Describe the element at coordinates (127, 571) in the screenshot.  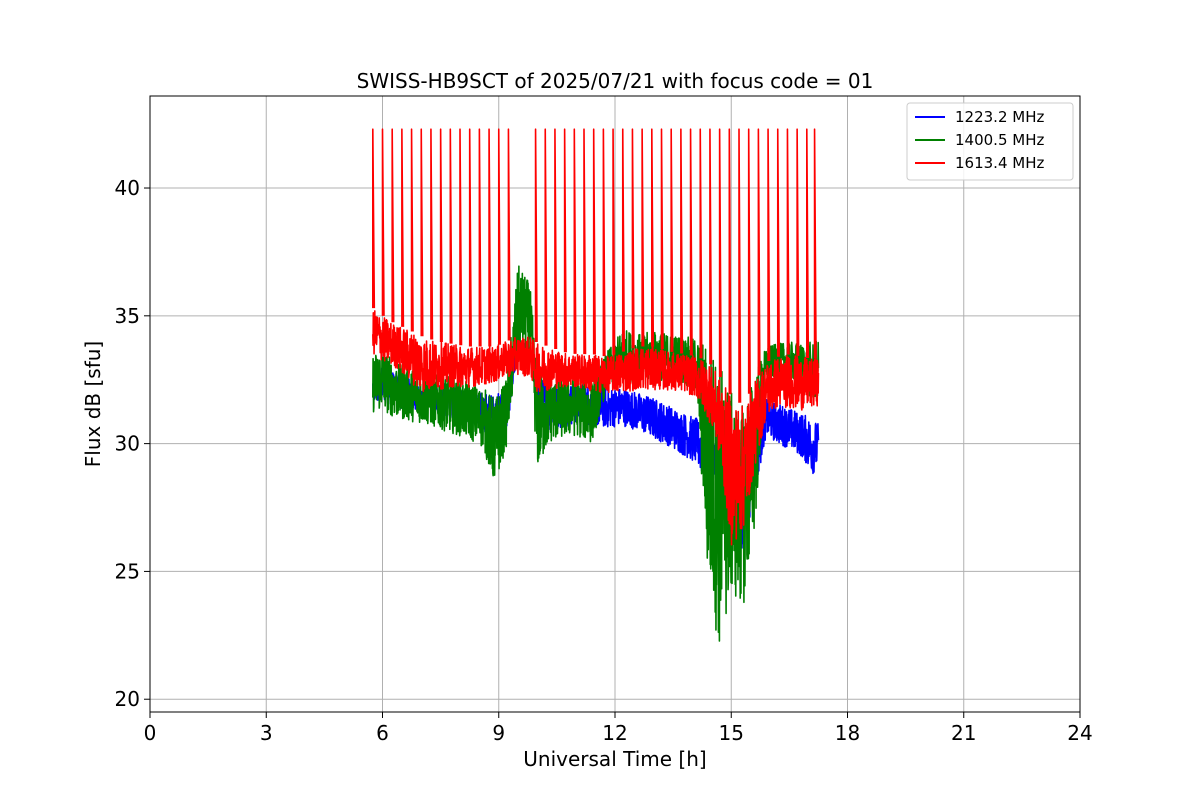
I see `y-tick-label: 25` at that location.